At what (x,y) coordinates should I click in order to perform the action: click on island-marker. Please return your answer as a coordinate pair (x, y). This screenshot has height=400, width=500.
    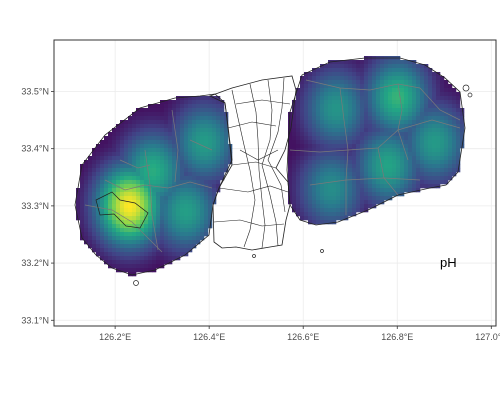
    Looking at the image, I should click on (322, 251).